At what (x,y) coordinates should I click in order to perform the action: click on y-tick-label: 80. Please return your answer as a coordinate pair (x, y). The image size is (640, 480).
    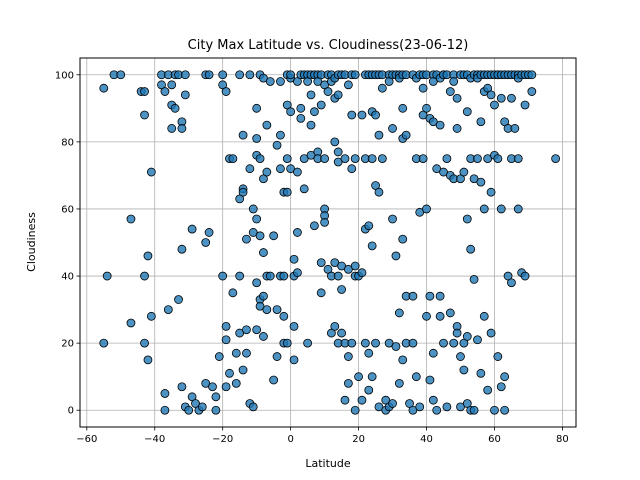
    Looking at the image, I should click on (67, 142).